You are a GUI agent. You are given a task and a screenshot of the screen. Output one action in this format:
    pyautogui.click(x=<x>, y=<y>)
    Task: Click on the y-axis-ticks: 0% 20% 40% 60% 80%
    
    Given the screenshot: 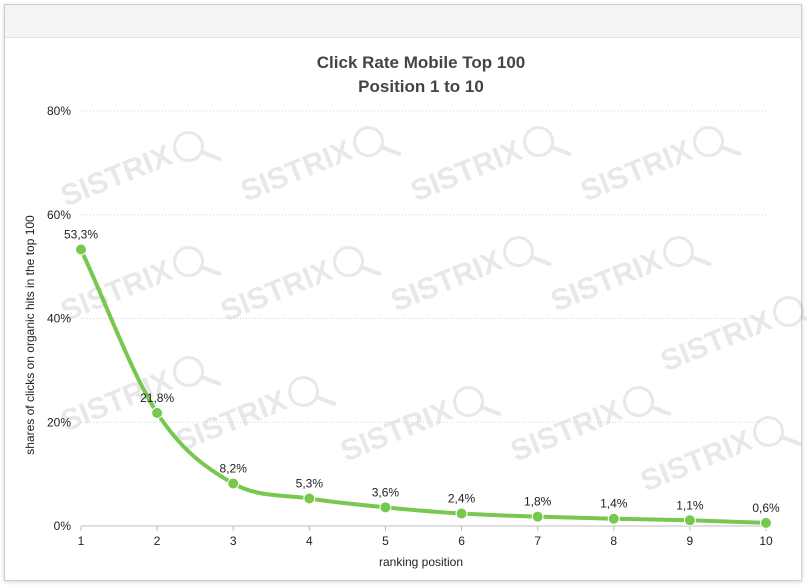 What is the action you would take?
    pyautogui.click(x=59, y=318)
    